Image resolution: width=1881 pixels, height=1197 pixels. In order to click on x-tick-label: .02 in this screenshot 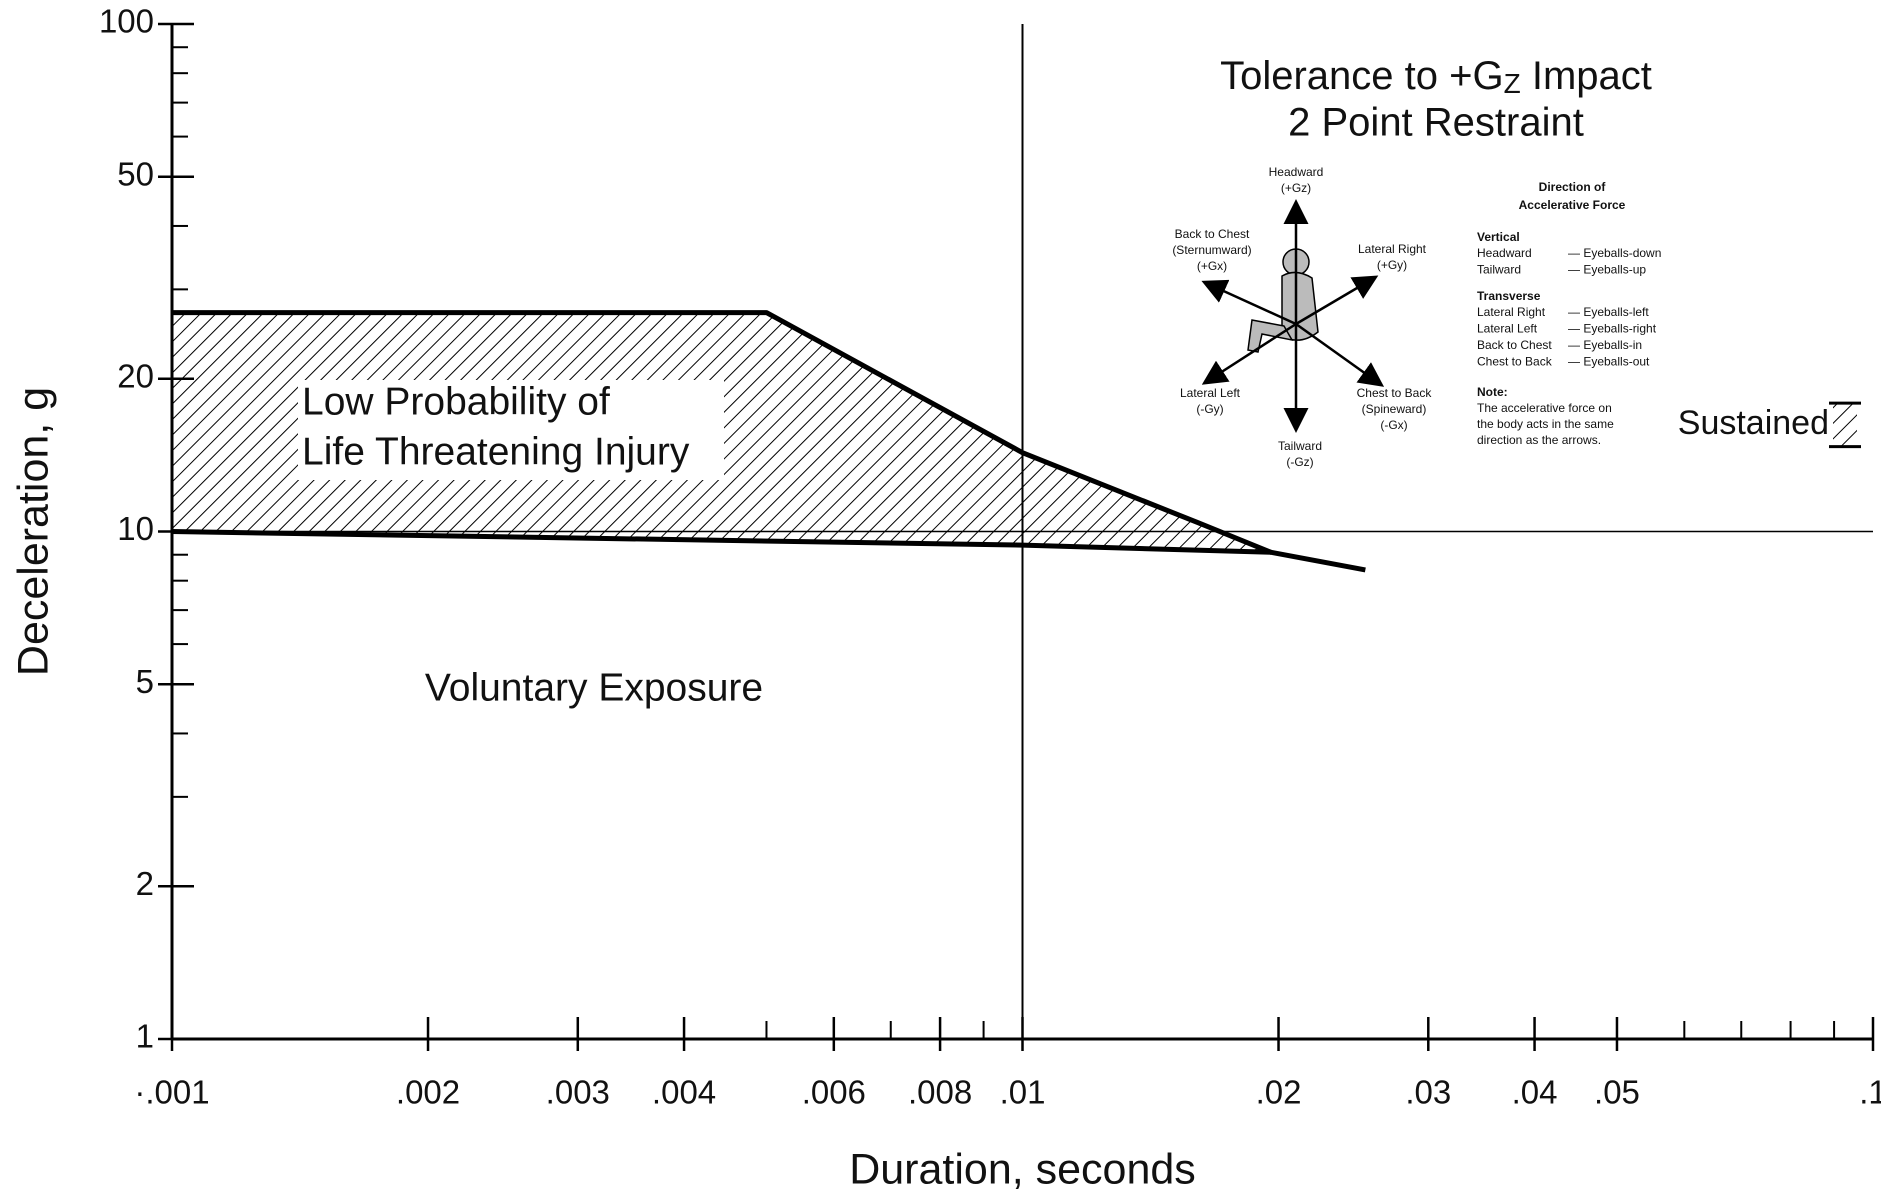, I will do `click(1279, 1092)`.